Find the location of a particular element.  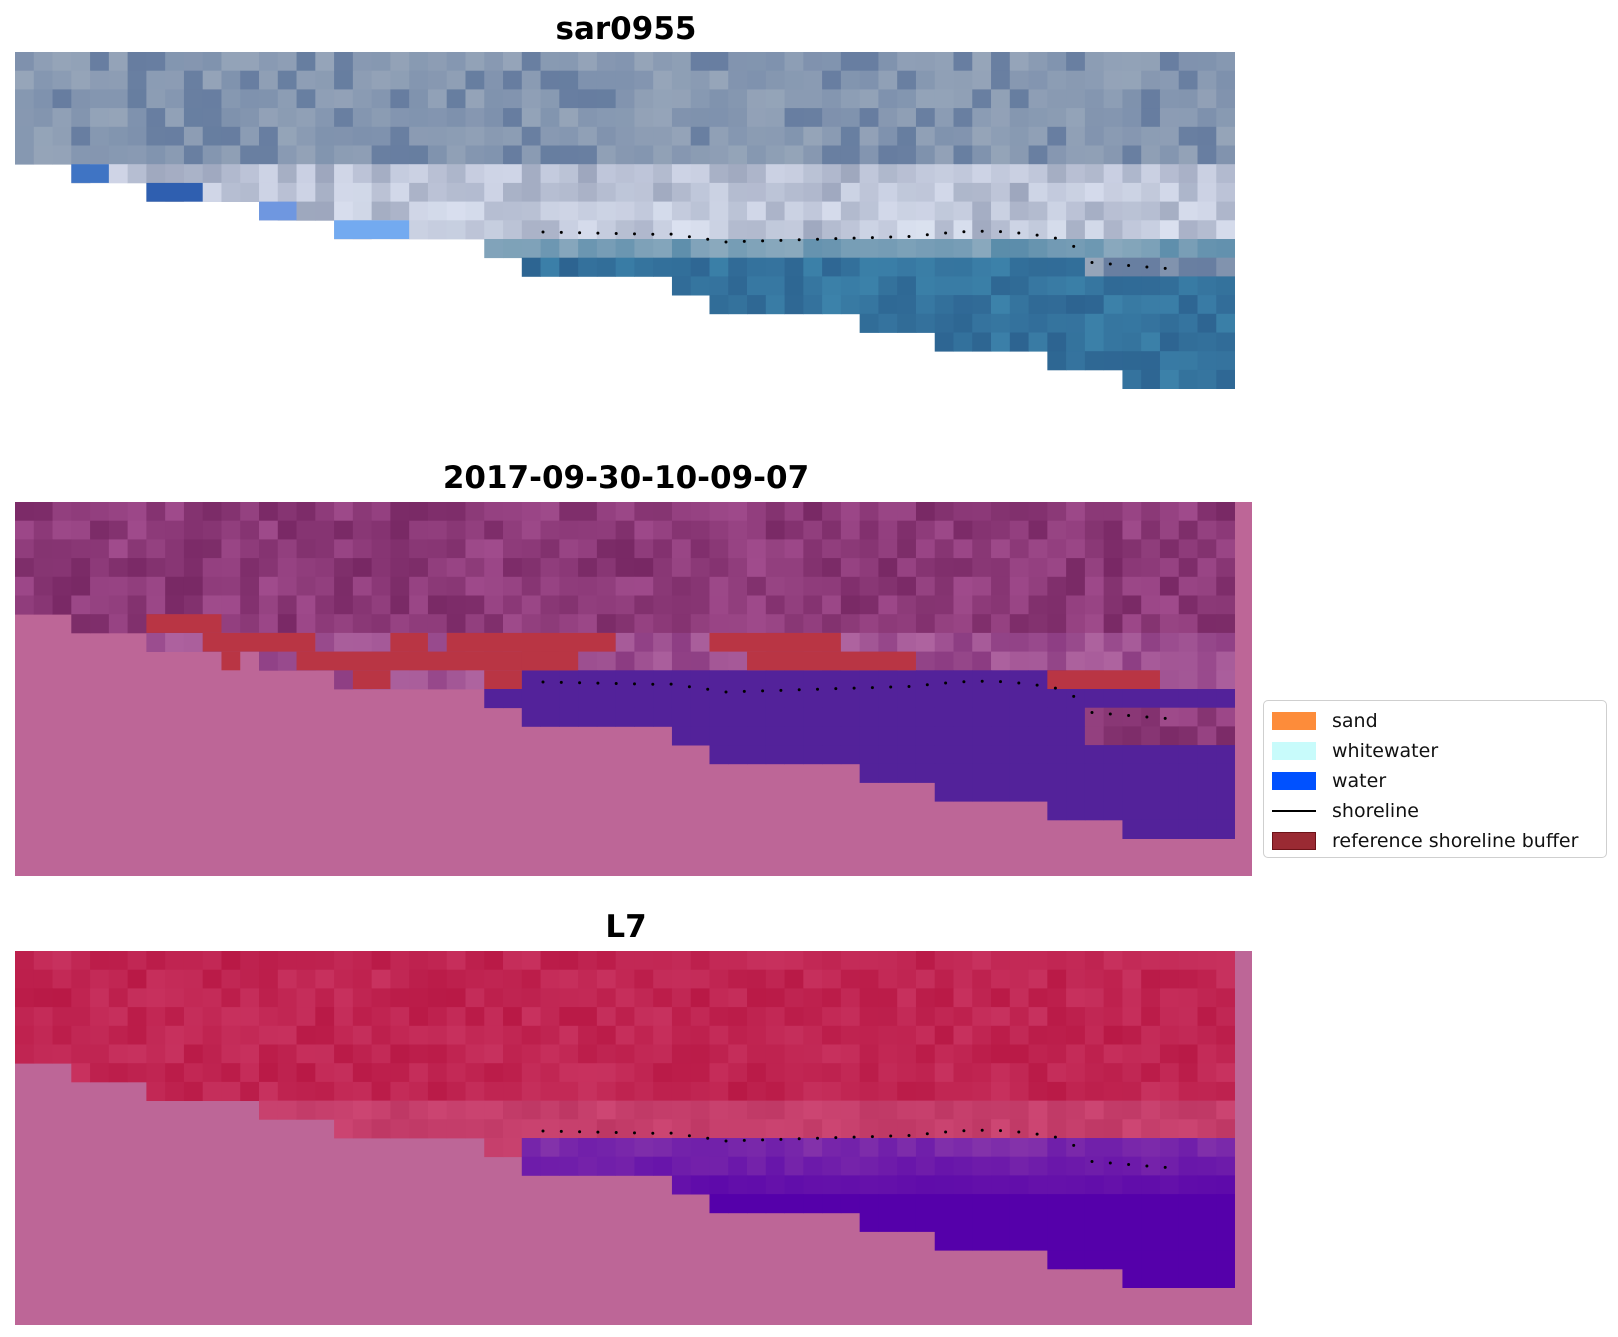

legend-swatch-reference-buffer is located at coordinates (1294, 841).